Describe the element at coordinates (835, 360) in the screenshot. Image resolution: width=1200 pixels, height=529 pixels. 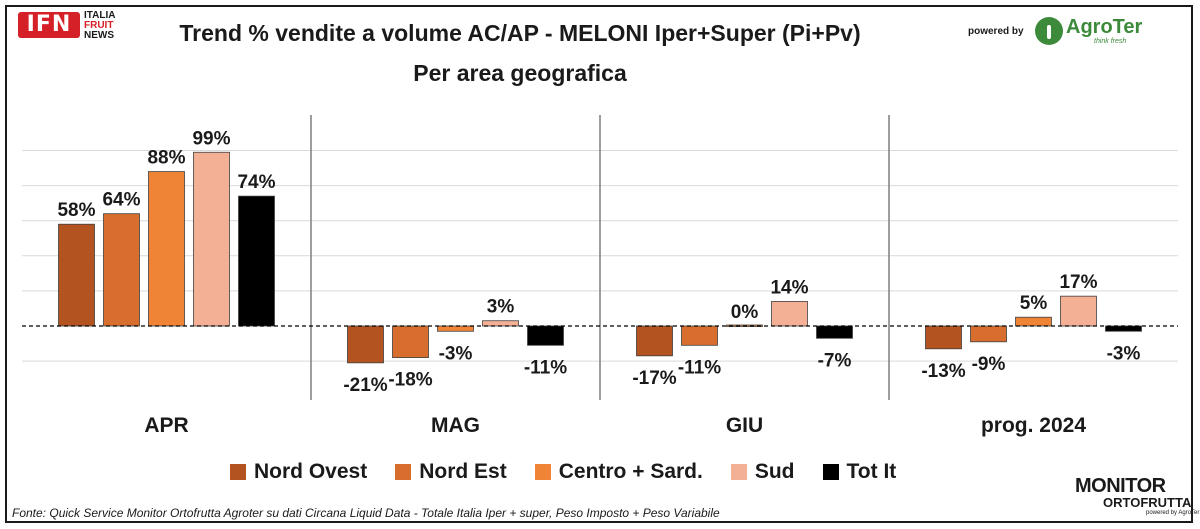
I see `data-label: -7%` at that location.